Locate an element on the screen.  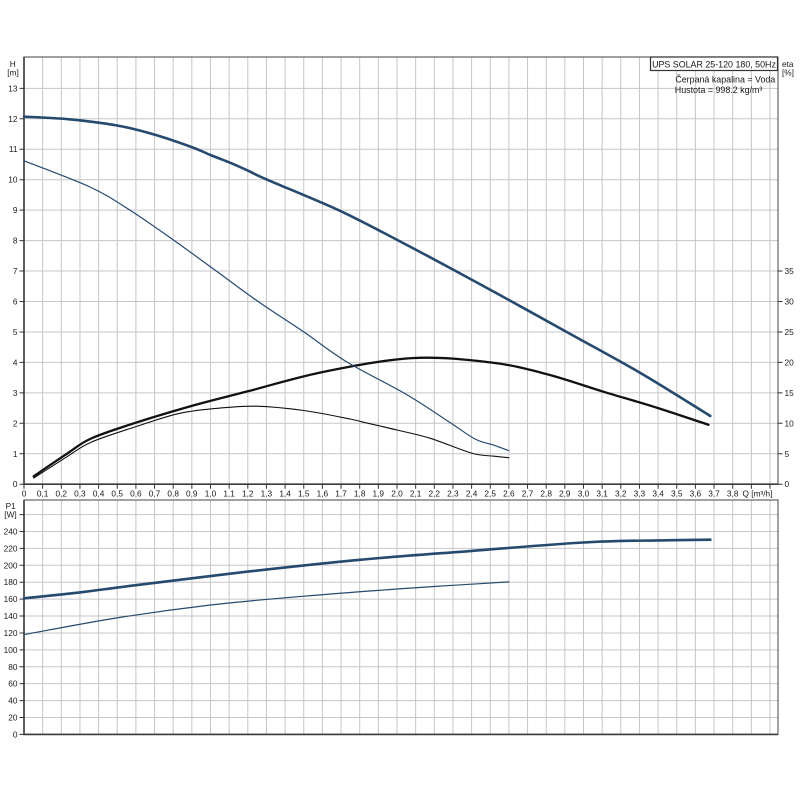
svg-text: Hustota = 998.2 kg/m³ is located at coordinates (719, 90).